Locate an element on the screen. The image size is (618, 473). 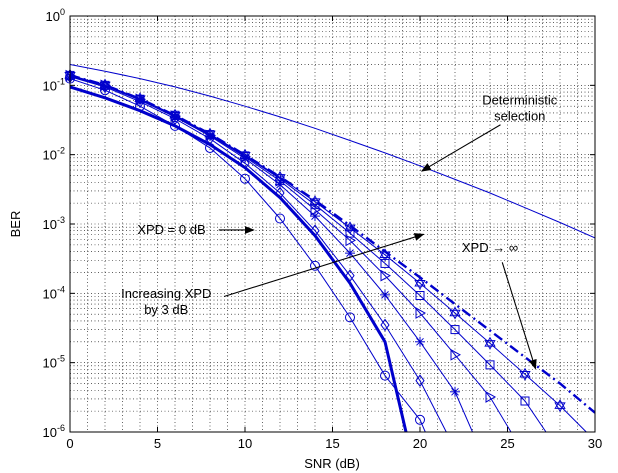
x-tick-label: 25 is located at coordinates (507, 443).